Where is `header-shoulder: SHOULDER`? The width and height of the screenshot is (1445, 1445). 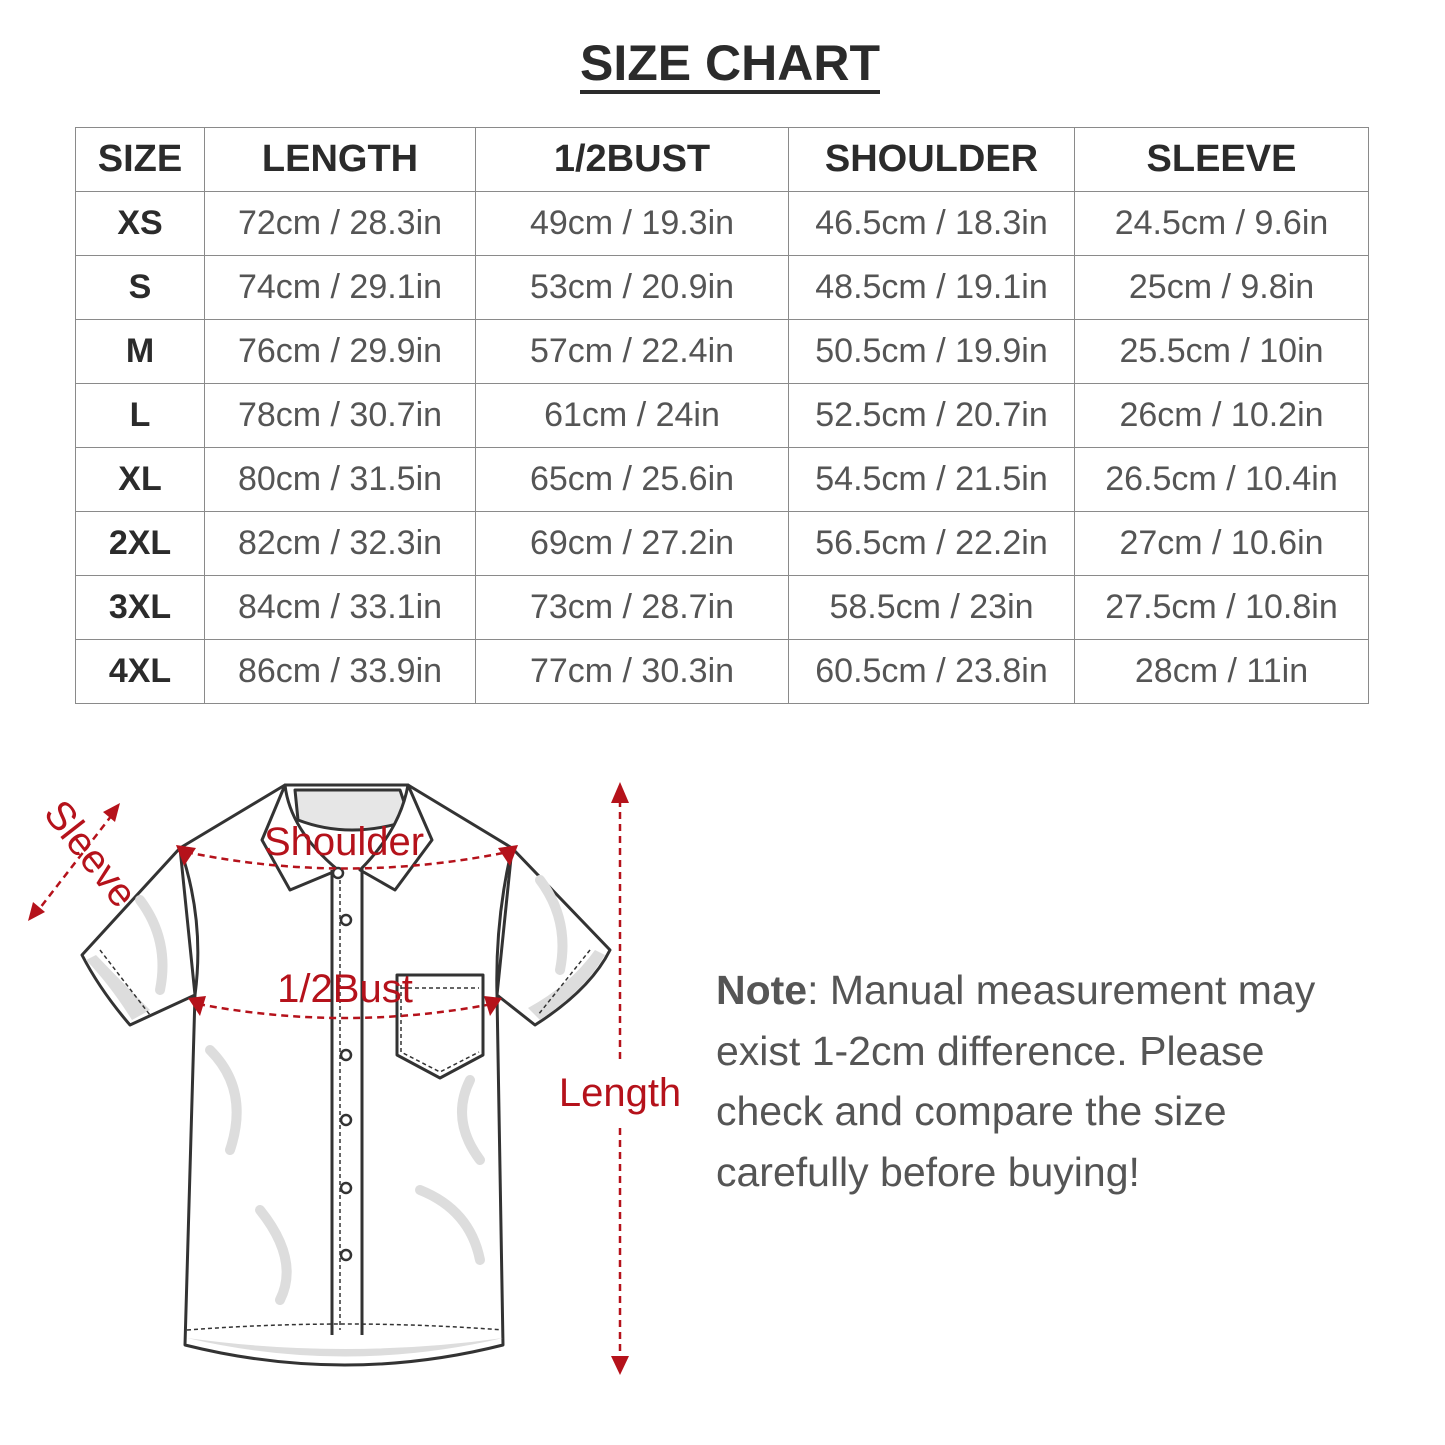
header-shoulder: SHOULDER is located at coordinates (931, 159).